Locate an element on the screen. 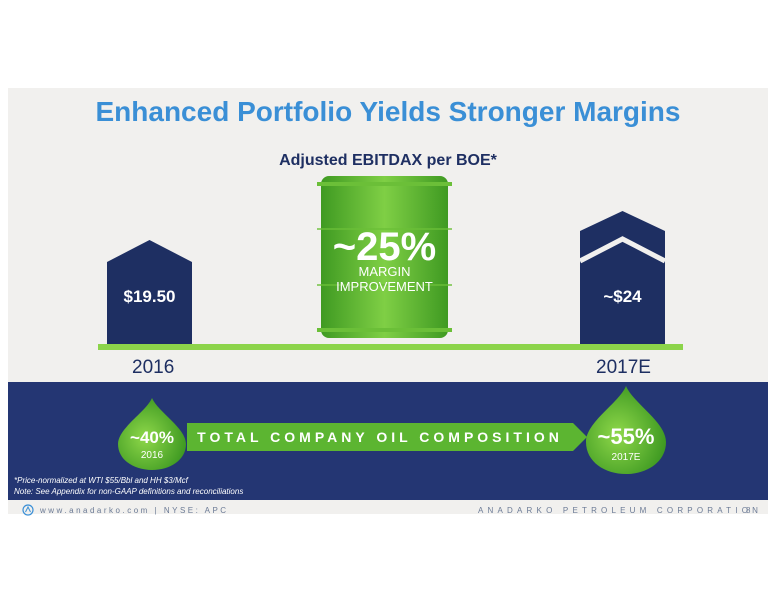 This screenshot has height=600, width=776. oil-2017-year: 2017E is located at coordinates (626, 457).